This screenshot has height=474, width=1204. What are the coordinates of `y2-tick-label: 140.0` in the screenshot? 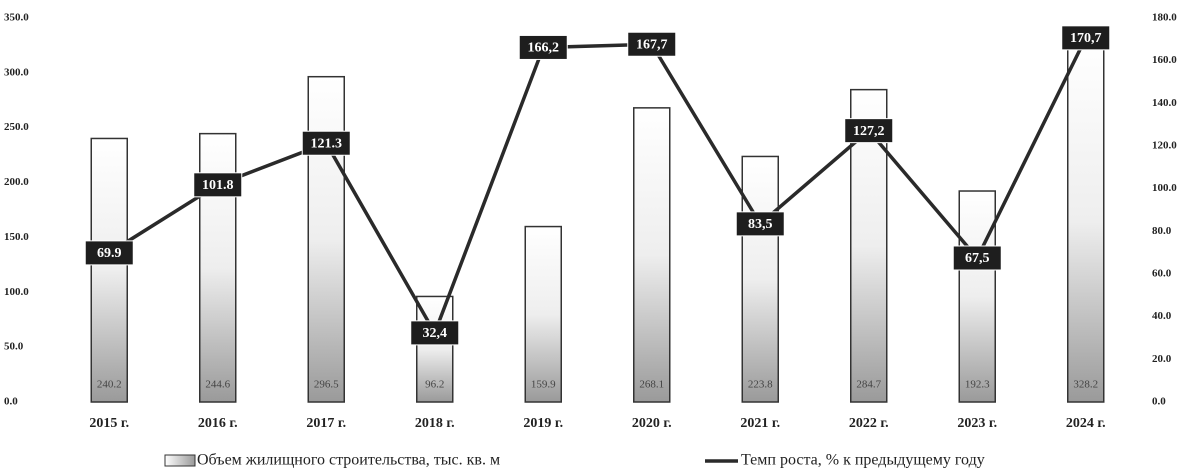 It's located at (1164, 103).